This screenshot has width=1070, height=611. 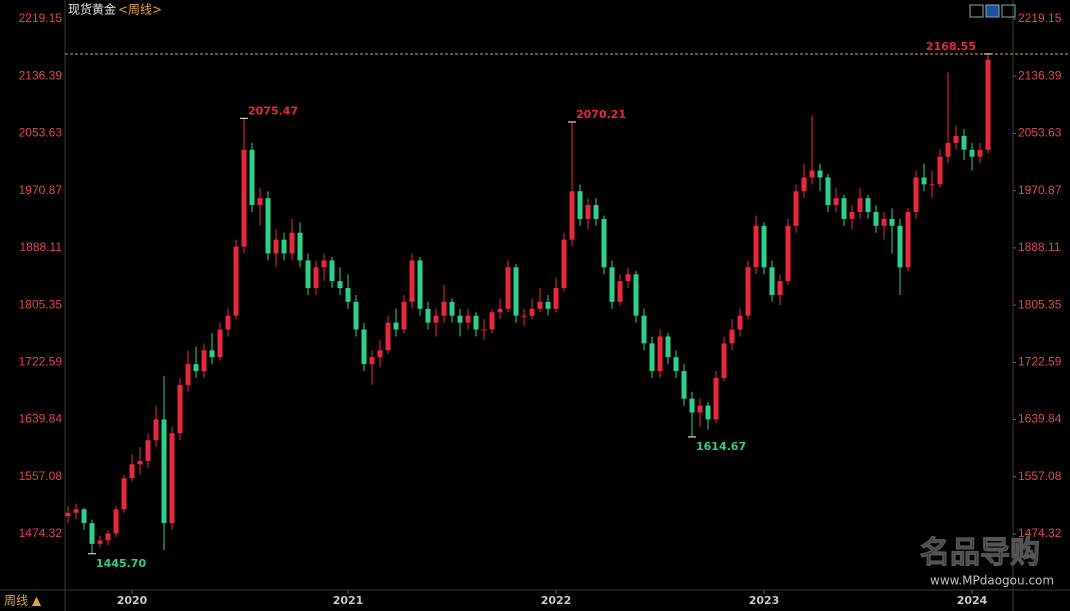 I want to click on x-tick-label: 2022, so click(x=556, y=600).